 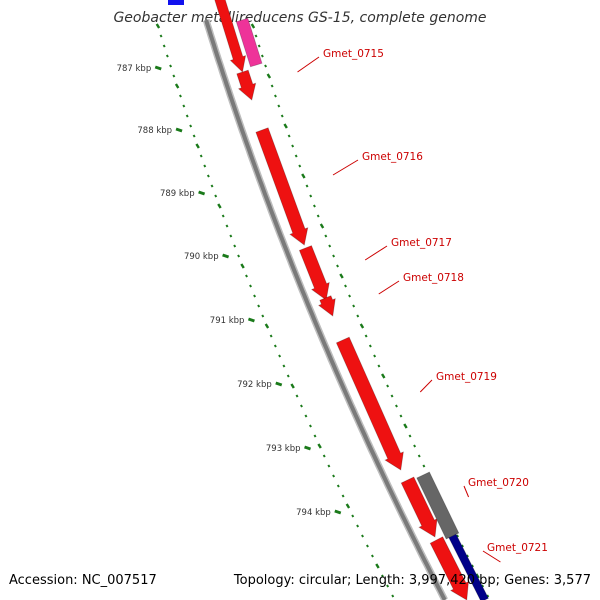 I want to click on kbp-label: 793 kbp, so click(x=283, y=449).